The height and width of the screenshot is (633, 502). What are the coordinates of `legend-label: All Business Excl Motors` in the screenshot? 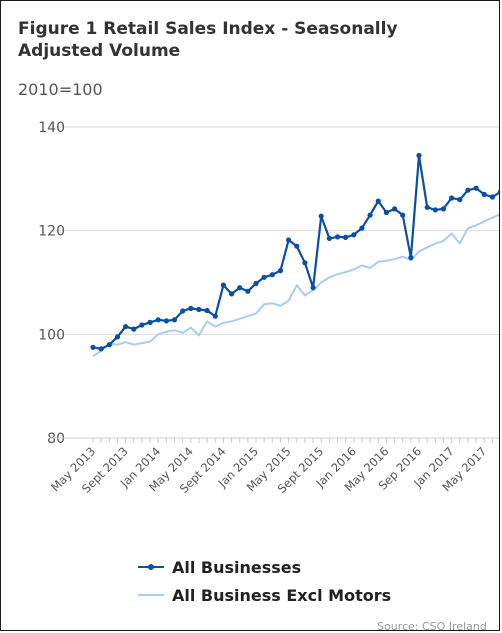 It's located at (282, 595).